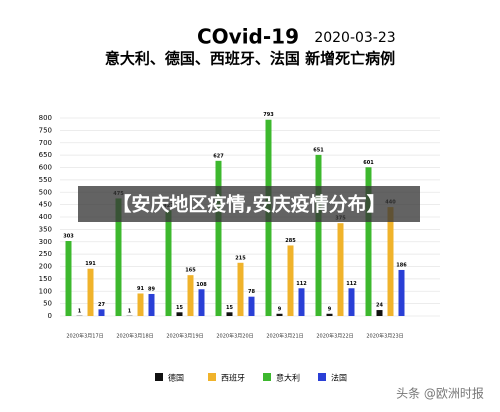 This screenshot has height=412, width=500. What do you see at coordinates (284, 336) in the screenshot?
I see `x-tick-label: 2020年3月21日` at bounding box center [284, 336].